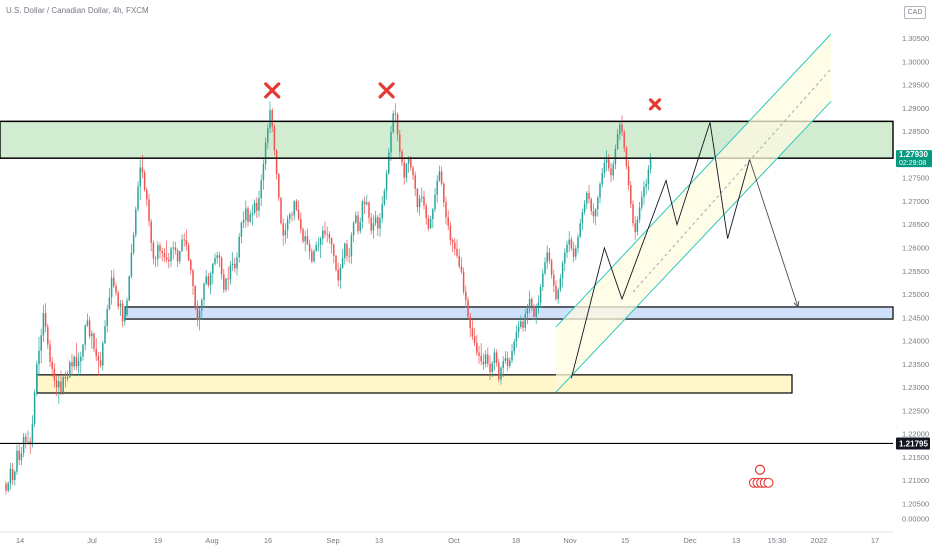 The image size is (932, 555). I want to click on x-tick-label: 13, so click(736, 540).